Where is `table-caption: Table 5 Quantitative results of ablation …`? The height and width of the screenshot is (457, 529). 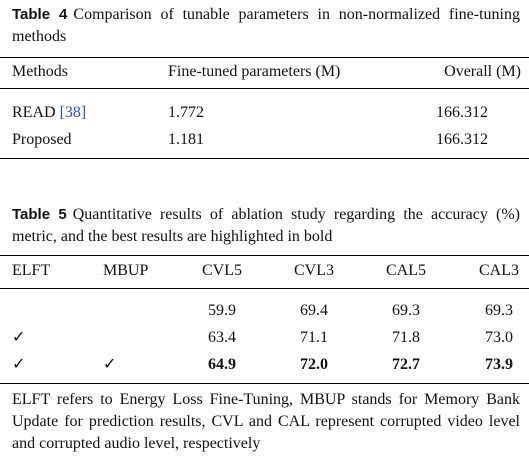 table-caption: Table 5 Quantitative results of ablation … is located at coordinates (266, 226).